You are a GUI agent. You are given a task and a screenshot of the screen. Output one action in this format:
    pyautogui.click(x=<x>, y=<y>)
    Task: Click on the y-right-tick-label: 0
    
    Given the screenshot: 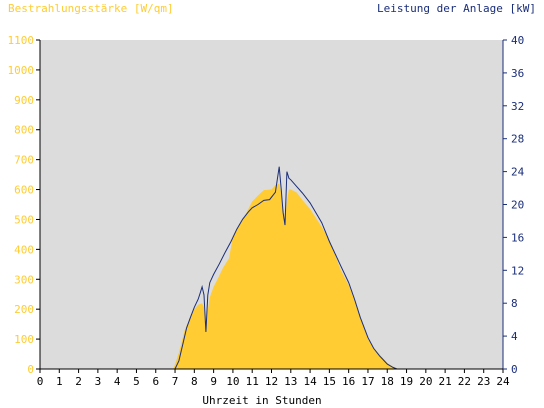 What is the action you would take?
    pyautogui.click(x=514, y=369)
    